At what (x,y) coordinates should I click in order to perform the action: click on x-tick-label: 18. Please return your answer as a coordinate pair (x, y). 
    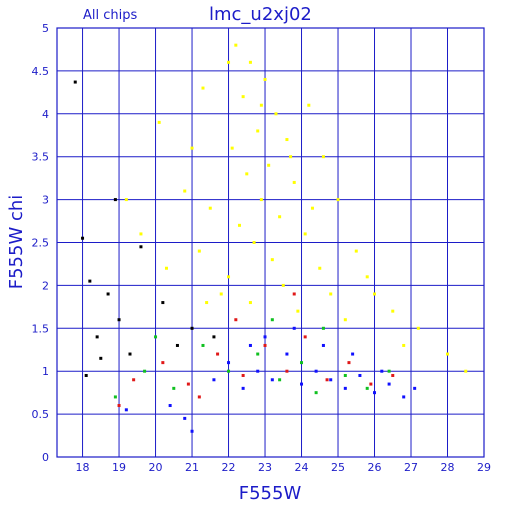
    Looking at the image, I should click on (83, 467).